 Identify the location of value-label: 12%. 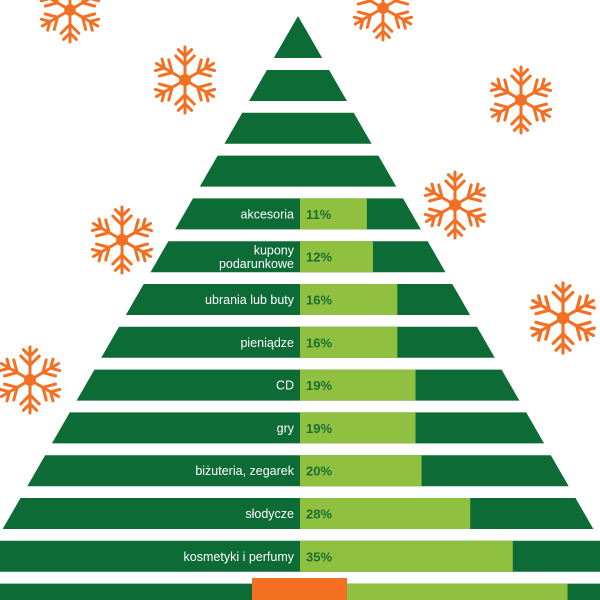
(319, 257).